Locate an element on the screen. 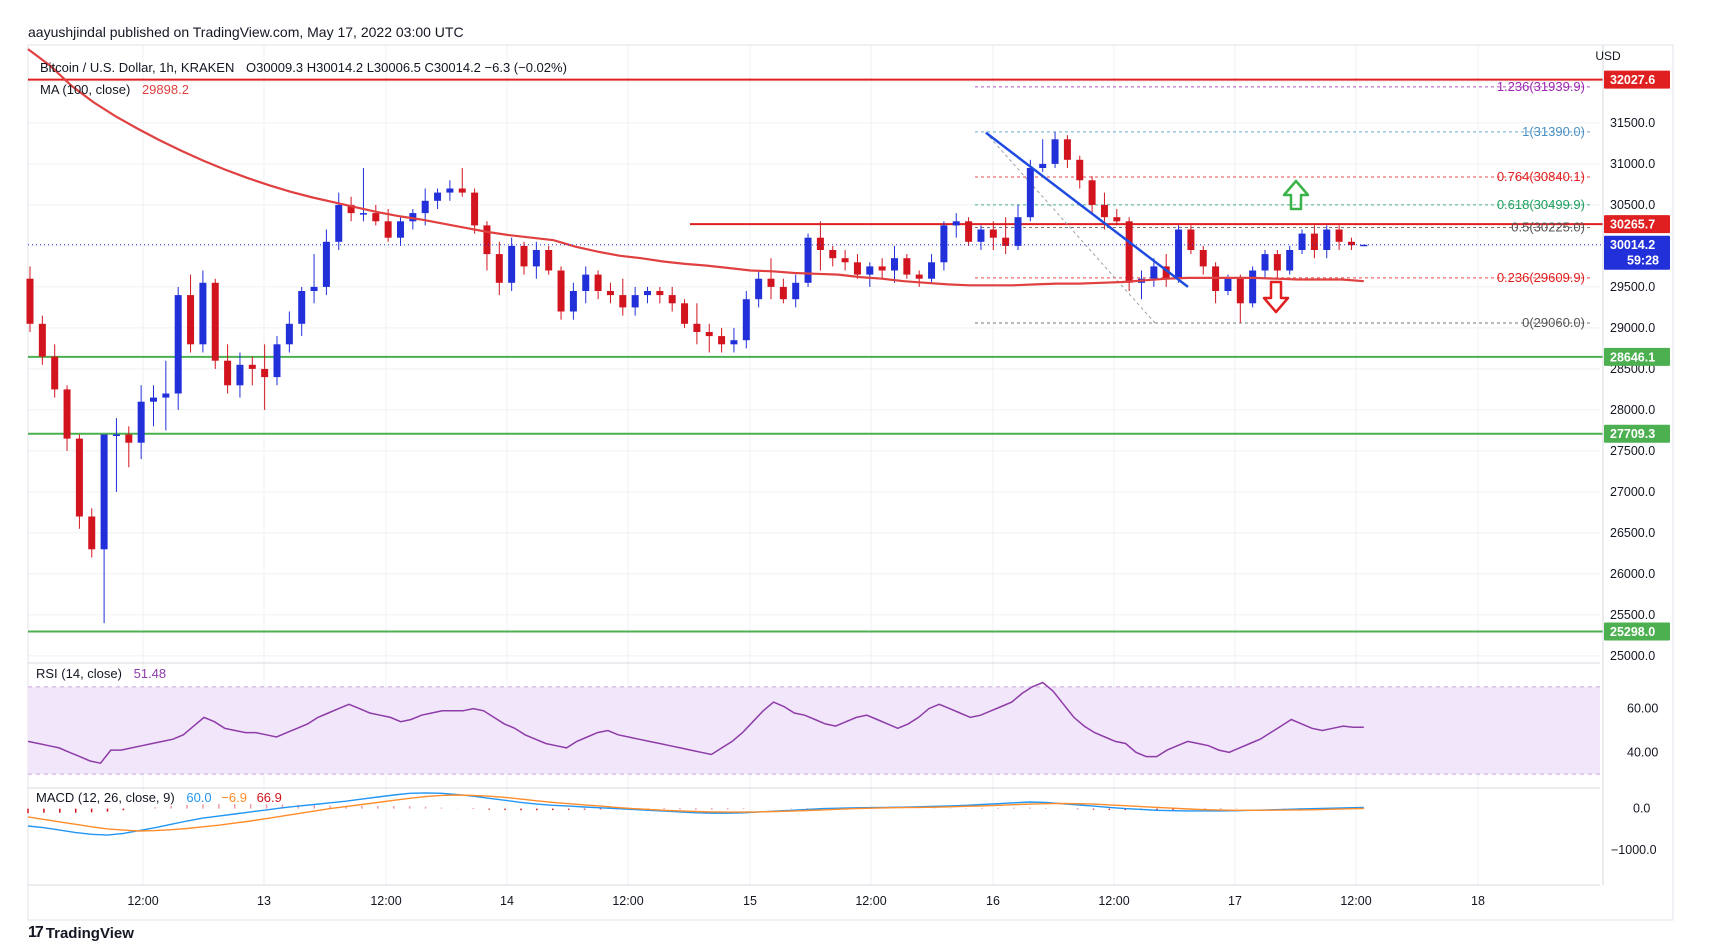  time-tick-label: 13 is located at coordinates (264, 901).